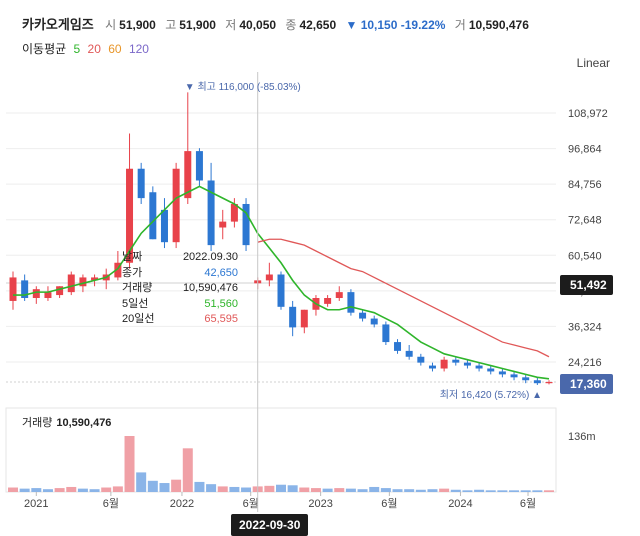 The height and width of the screenshot is (536, 640). Describe the element at coordinates (115, 49) in the screenshot. I see `ma60-legend: 60` at that location.